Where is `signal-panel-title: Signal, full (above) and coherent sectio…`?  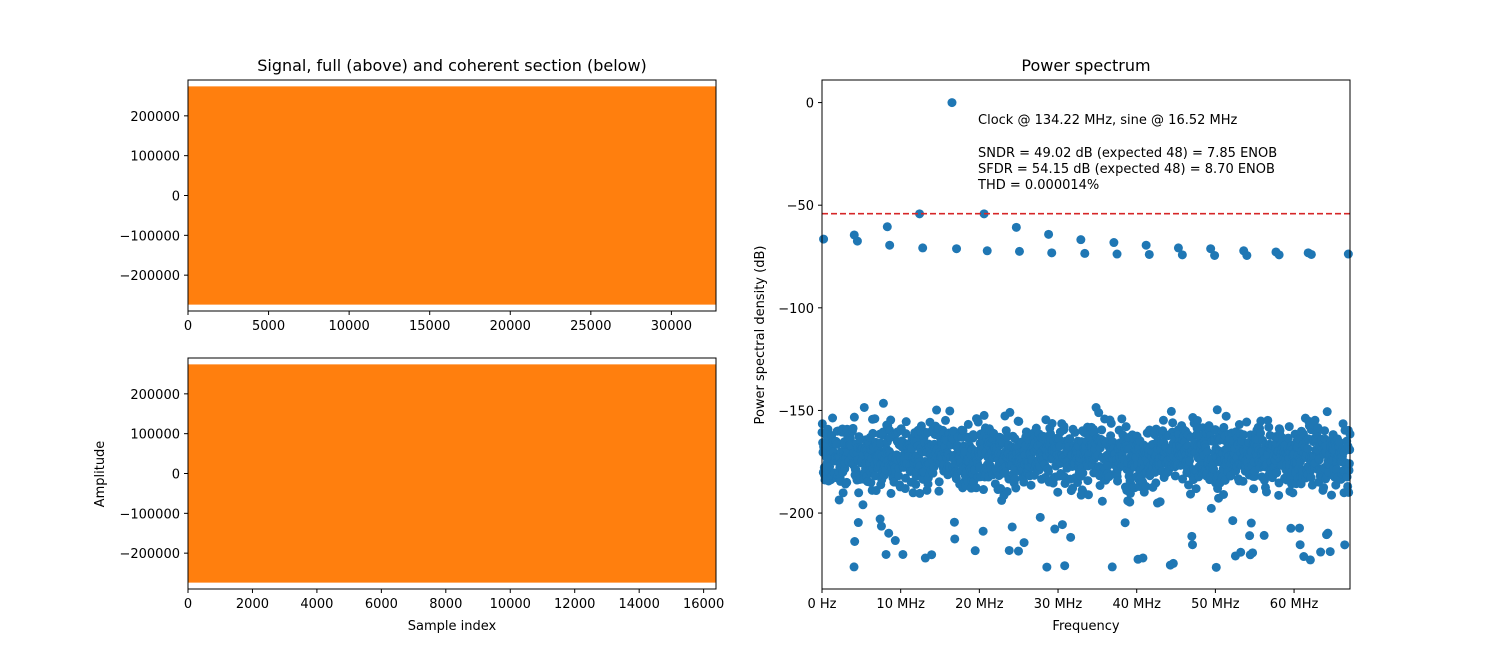 signal-panel-title: Signal, full (above) and coherent sectio… is located at coordinates (452, 65).